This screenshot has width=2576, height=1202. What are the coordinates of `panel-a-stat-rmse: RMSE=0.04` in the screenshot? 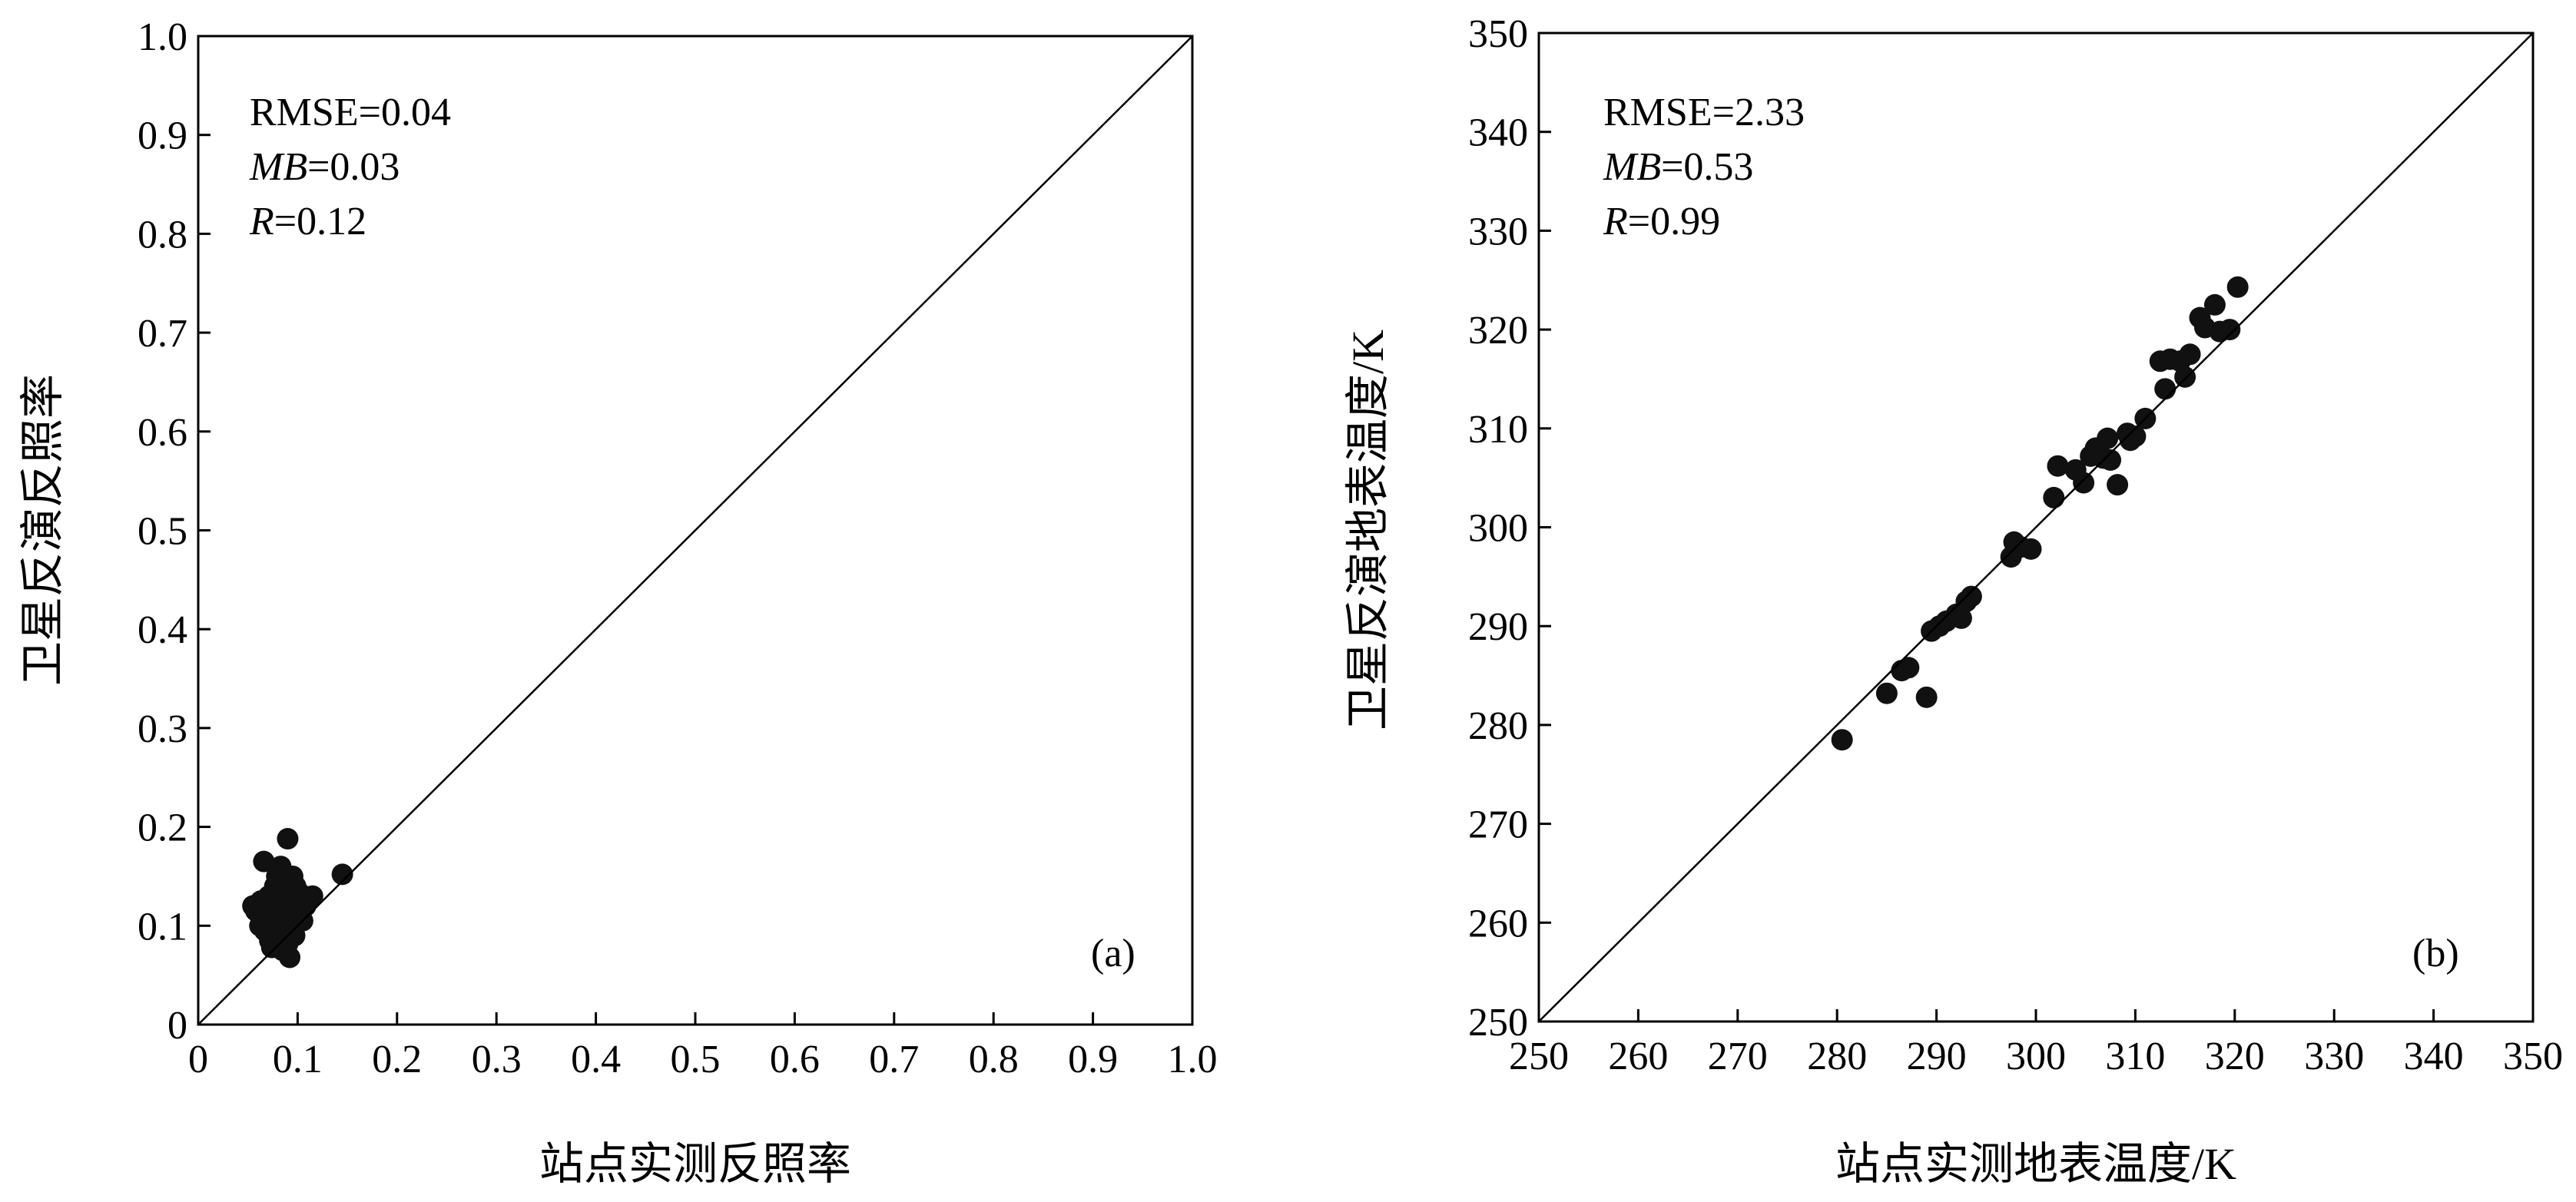 It's located at (350, 112).